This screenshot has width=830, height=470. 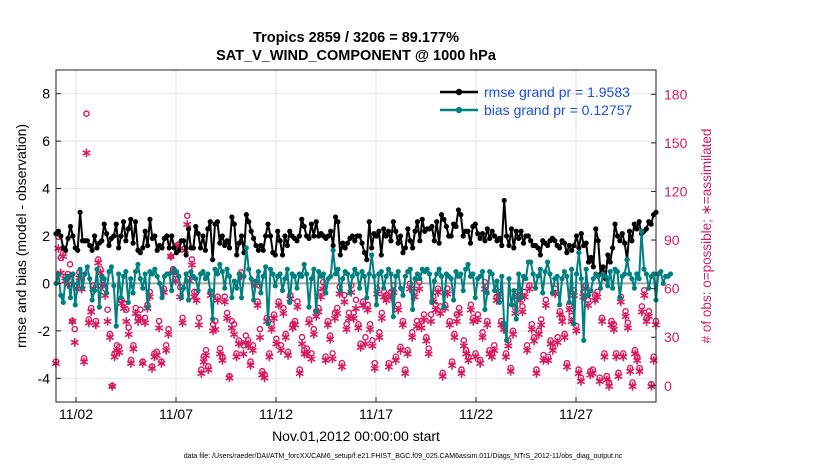 What do you see at coordinates (326, 409) in the screenshot?
I see `x-axis-ticks: 11/02 11/07 11/12 11/17 11/22 11/27` at bounding box center [326, 409].